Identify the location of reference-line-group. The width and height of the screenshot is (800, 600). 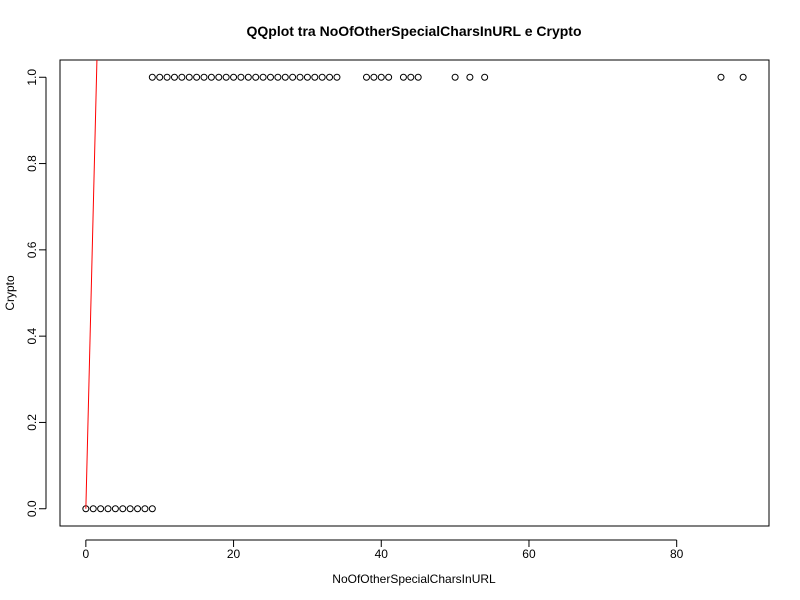
(91, 284).